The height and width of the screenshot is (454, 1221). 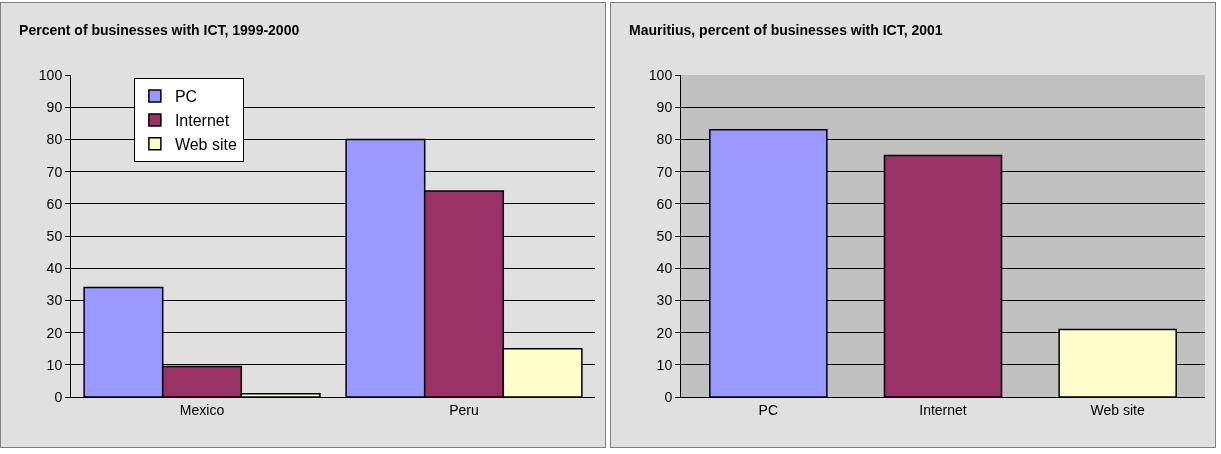 What do you see at coordinates (202, 409) in the screenshot?
I see `x-tick-label: Mexico` at bounding box center [202, 409].